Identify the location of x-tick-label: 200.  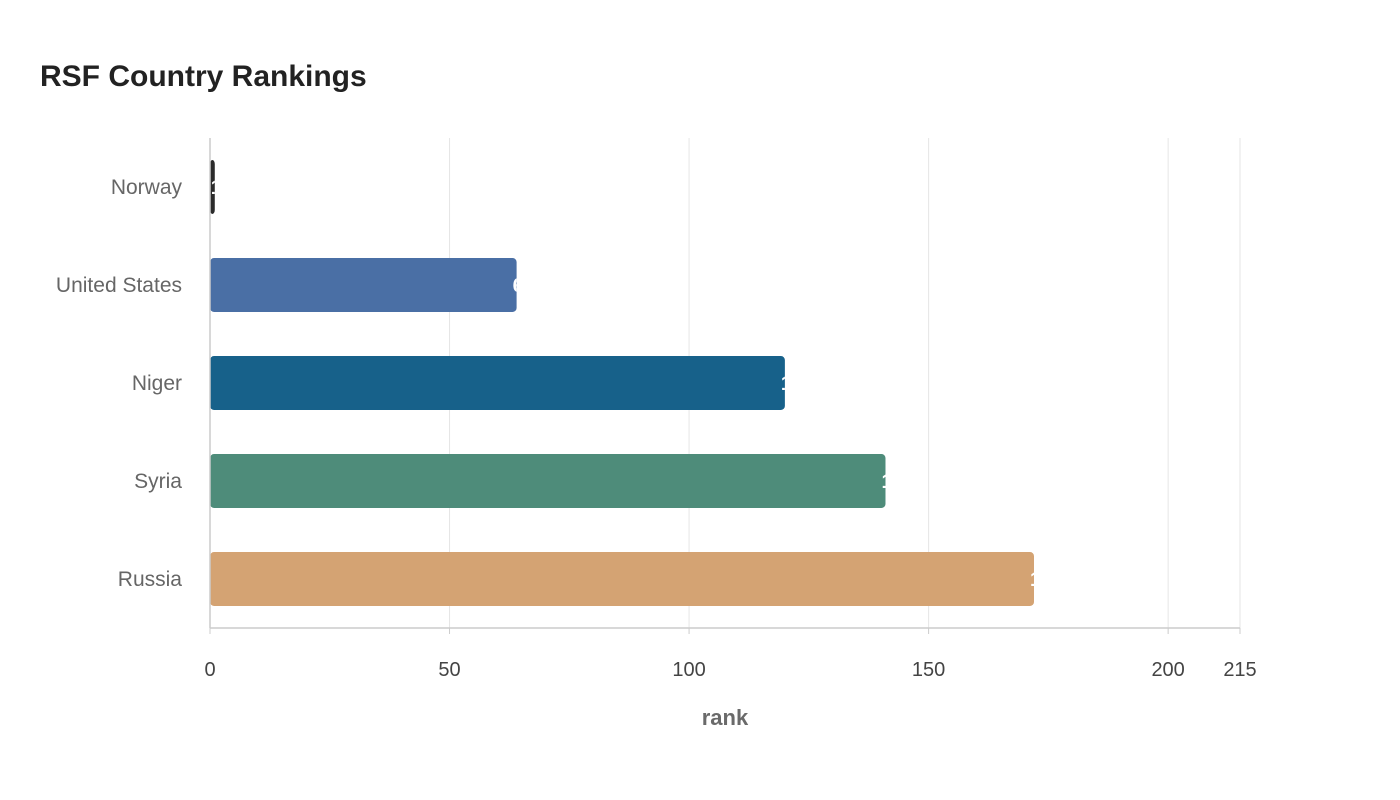
(1167, 670).